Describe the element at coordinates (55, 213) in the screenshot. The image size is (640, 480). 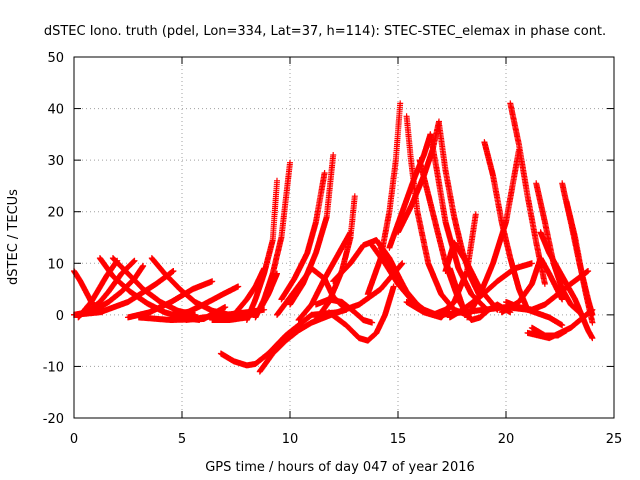
I see `y-tick-label: 20` at that location.